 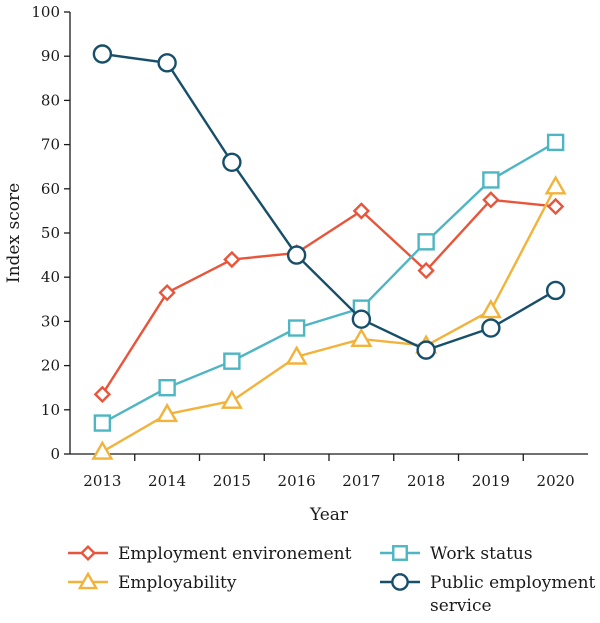 I want to click on legend-item: Employment environement, so click(x=210, y=554).